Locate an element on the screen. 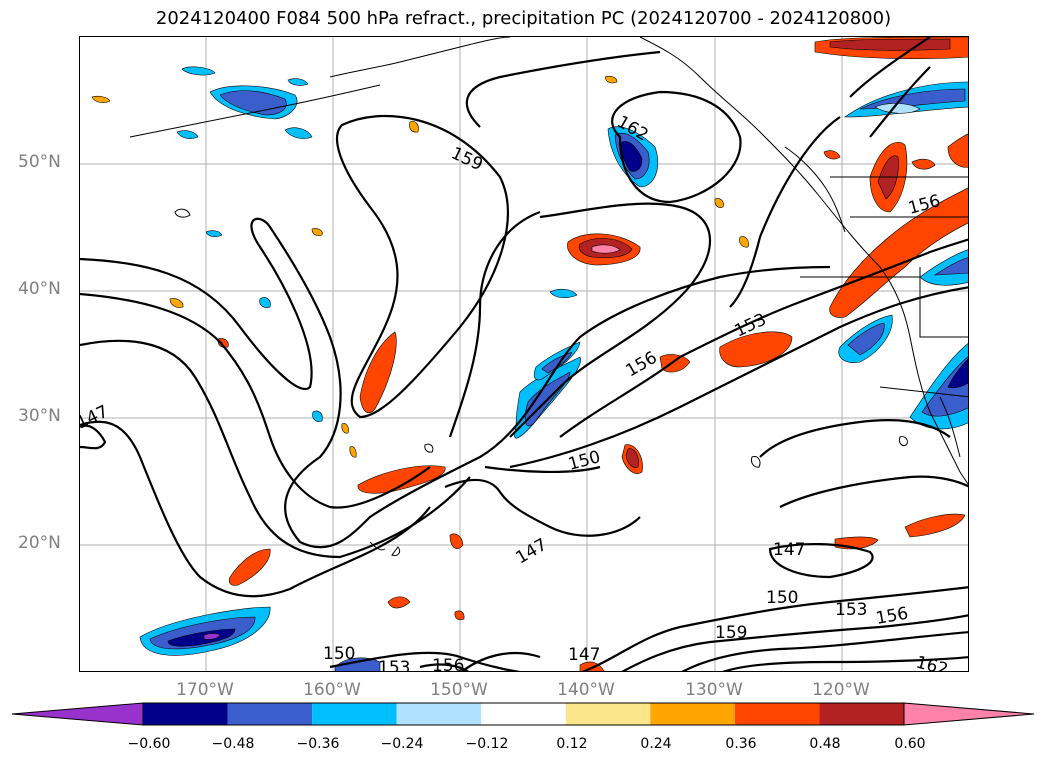  colorbar-tick: 0.60 is located at coordinates (910, 744).